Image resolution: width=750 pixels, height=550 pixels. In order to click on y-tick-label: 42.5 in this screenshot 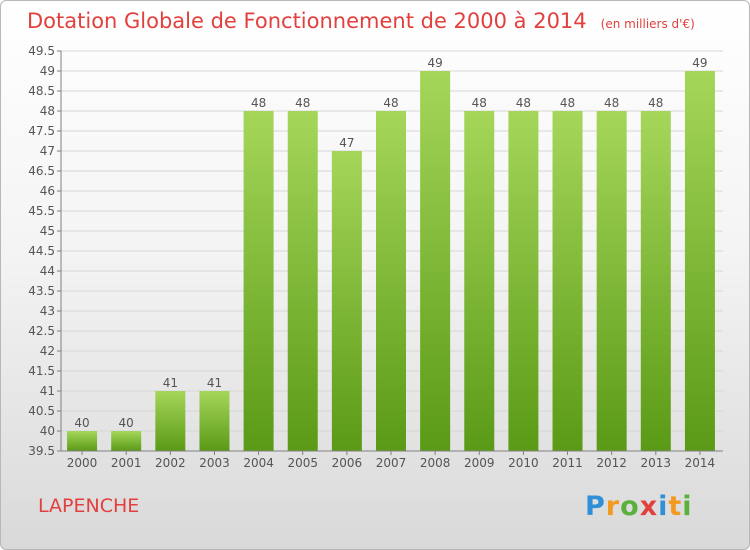, I will do `click(41, 331)`.